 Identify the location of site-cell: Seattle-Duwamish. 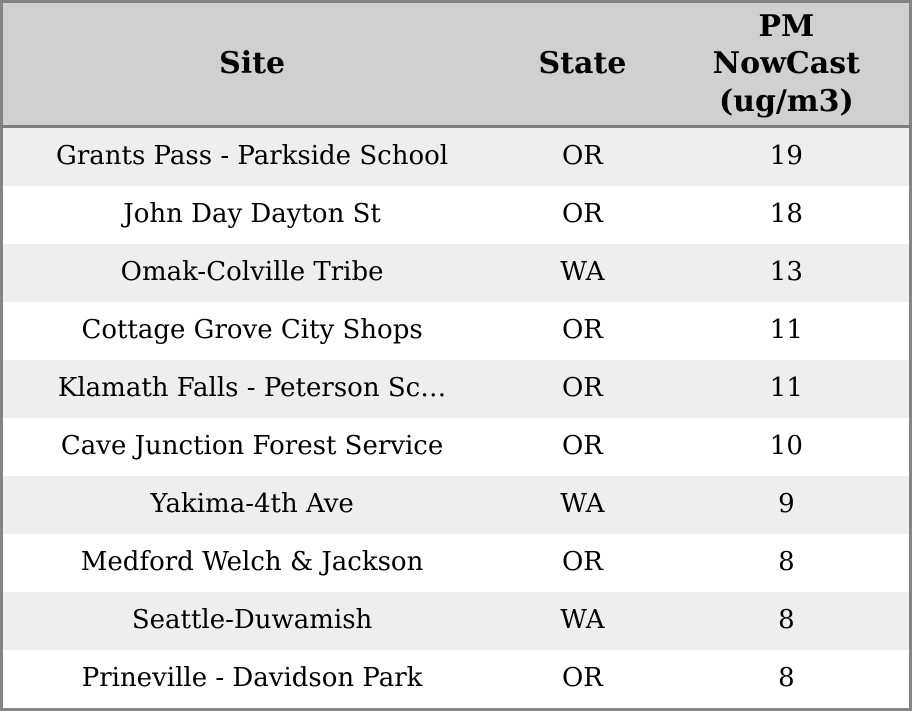
(252, 620).